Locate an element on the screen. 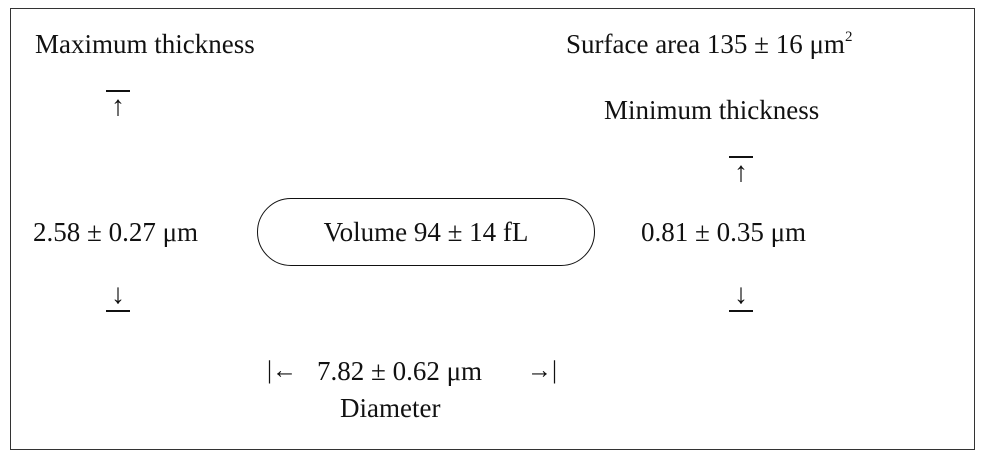  surface-area-superscript: 2 is located at coordinates (848, 37).